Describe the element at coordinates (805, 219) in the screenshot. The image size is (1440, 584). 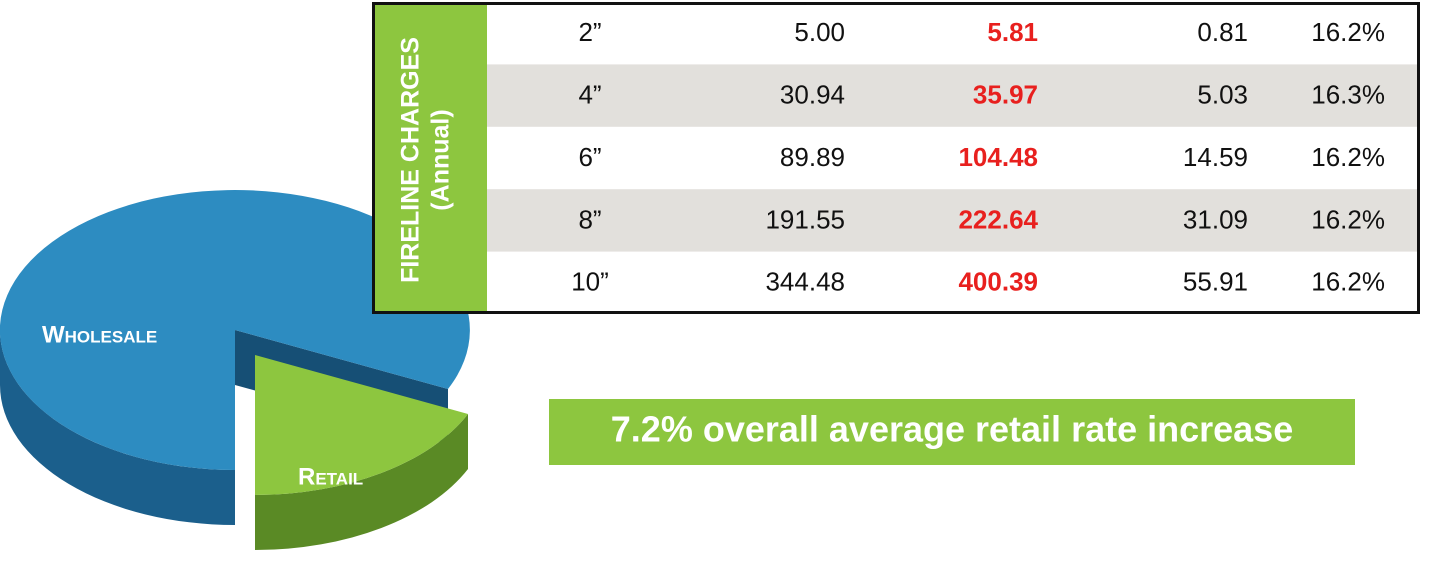
I see `table-cell: 191.55` at that location.